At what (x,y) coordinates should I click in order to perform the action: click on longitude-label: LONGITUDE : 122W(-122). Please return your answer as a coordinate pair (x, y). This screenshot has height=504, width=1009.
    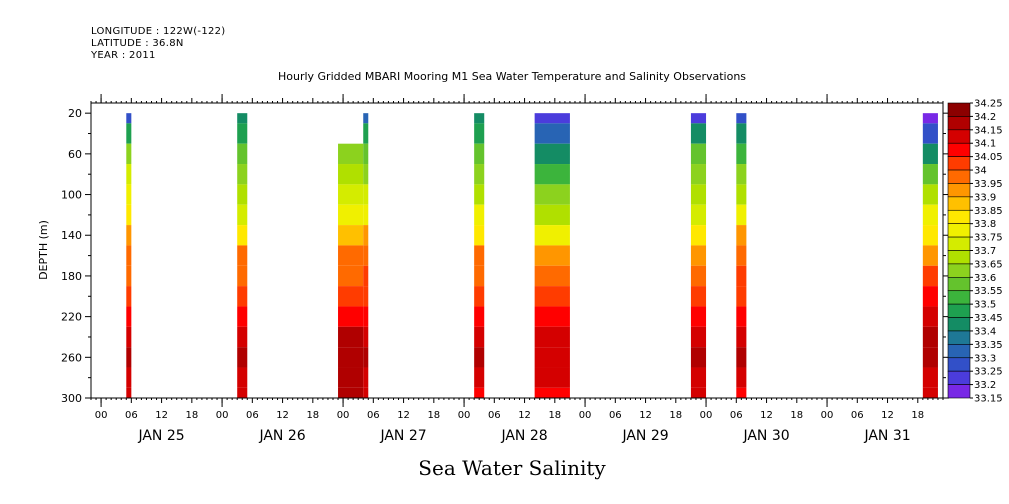
    Looking at the image, I should click on (158, 31).